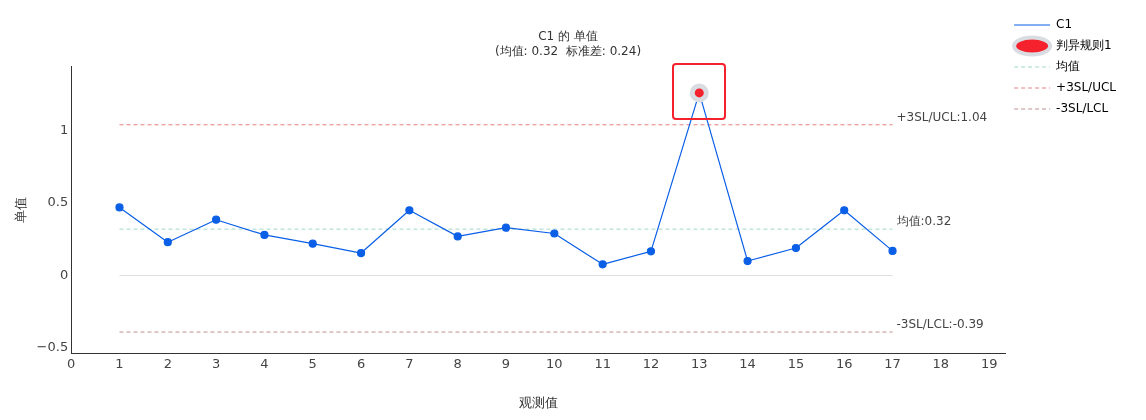  I want to click on x-tick-label: 2, so click(167, 363).